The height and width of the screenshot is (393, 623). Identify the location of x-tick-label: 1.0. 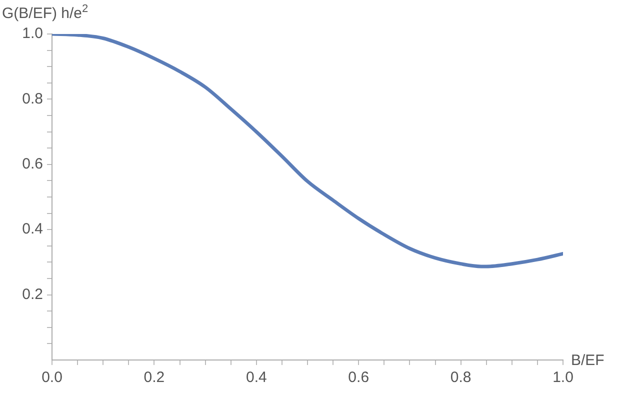
(563, 377).